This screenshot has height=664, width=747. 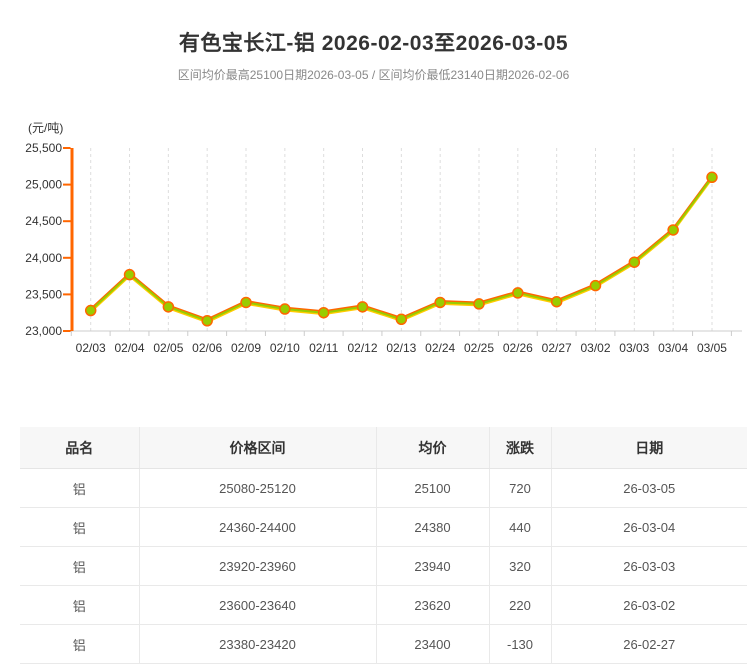 I want to click on table-cell: 26-03-05, so click(x=648, y=488).